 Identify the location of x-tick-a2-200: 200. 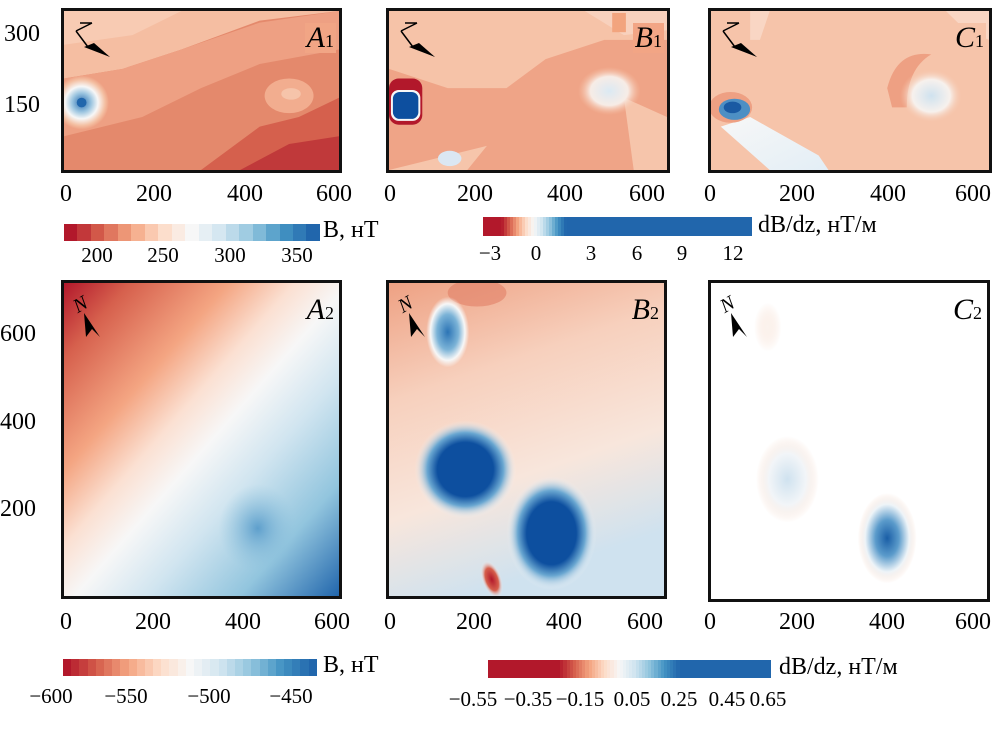
(153, 622).